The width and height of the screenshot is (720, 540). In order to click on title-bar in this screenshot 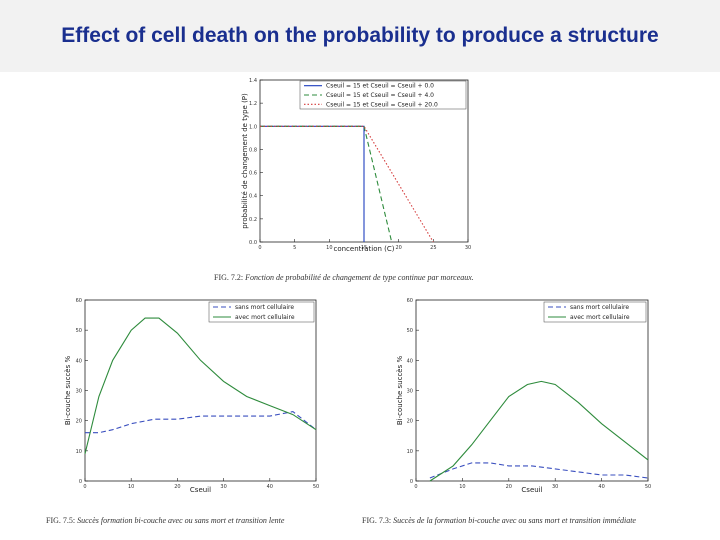, I will do `click(360, 36)`.